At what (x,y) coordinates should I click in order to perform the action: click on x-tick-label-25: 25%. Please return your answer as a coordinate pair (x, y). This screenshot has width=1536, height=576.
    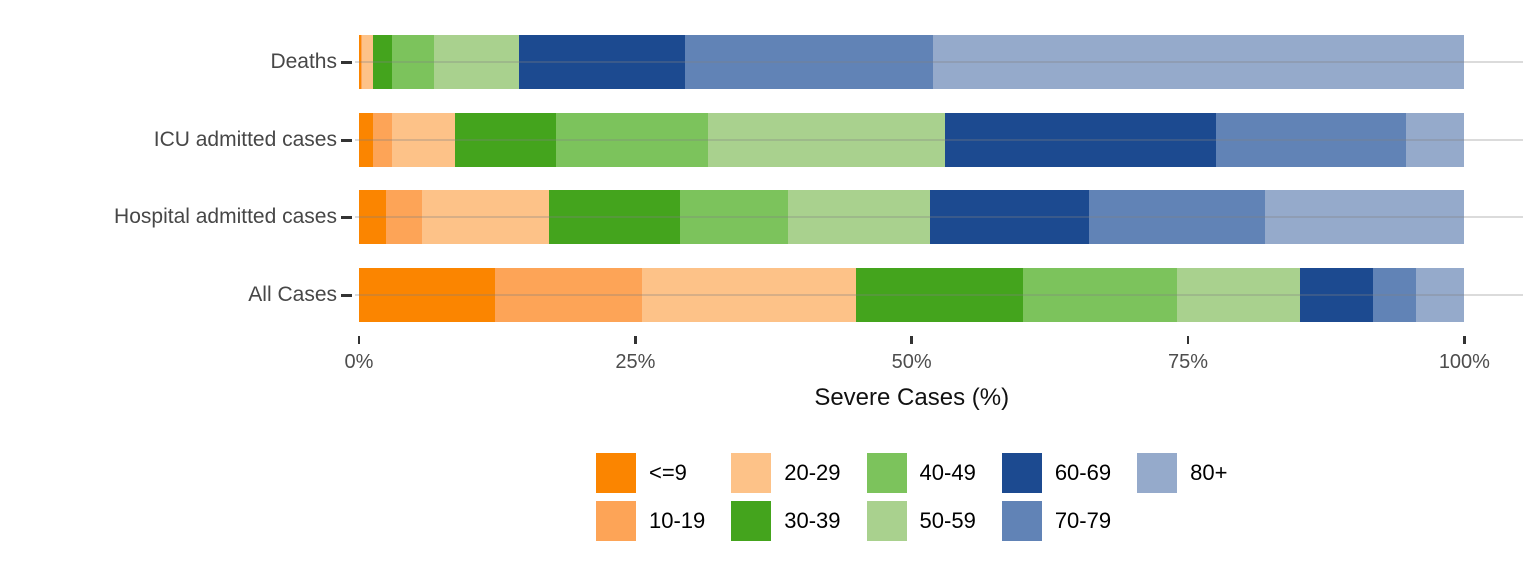
    Looking at the image, I should click on (635, 362).